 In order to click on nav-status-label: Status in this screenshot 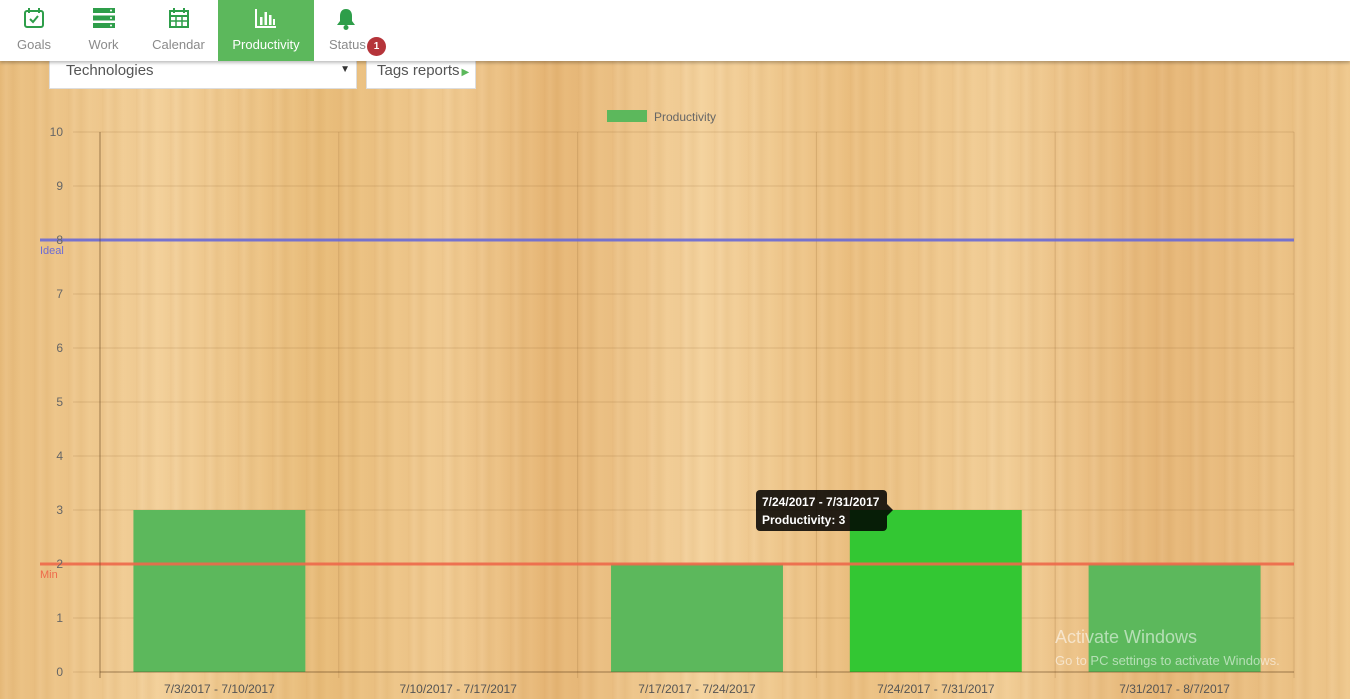, I will do `click(347, 44)`.